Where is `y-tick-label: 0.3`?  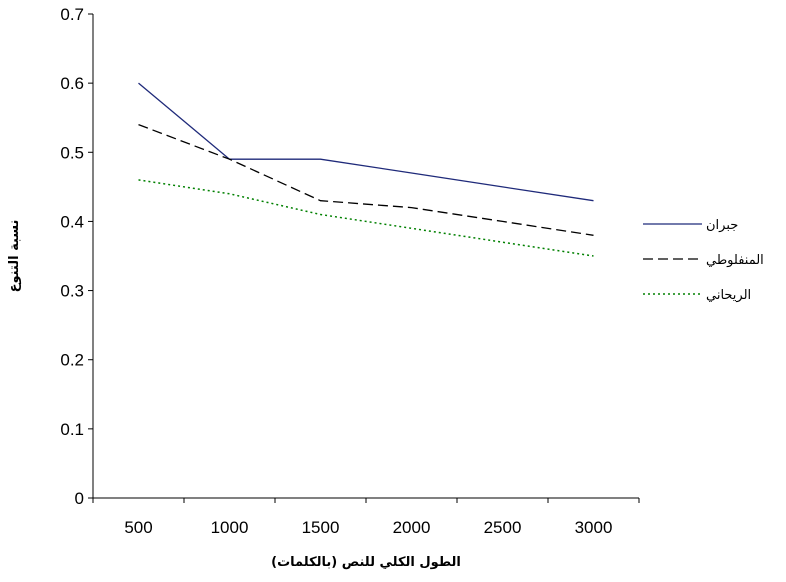 y-tick-label: 0.3 is located at coordinates (72, 291).